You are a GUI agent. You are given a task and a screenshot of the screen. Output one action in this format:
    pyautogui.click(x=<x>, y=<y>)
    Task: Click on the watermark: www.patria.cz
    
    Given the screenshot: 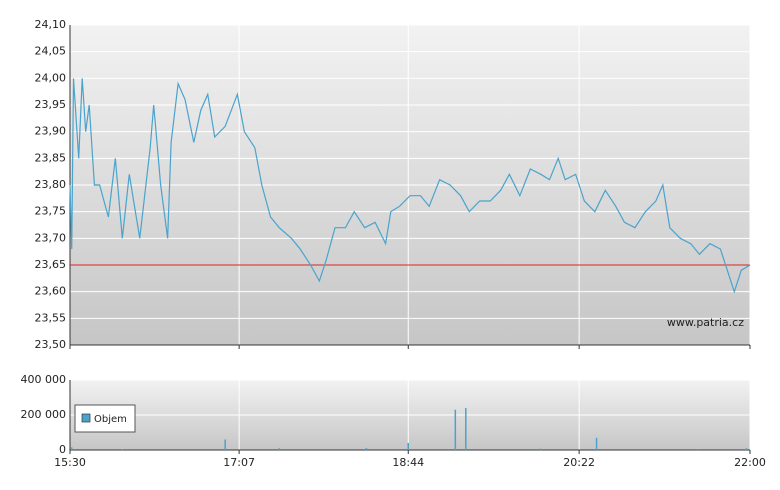 What is the action you would take?
    pyautogui.click(x=705, y=322)
    